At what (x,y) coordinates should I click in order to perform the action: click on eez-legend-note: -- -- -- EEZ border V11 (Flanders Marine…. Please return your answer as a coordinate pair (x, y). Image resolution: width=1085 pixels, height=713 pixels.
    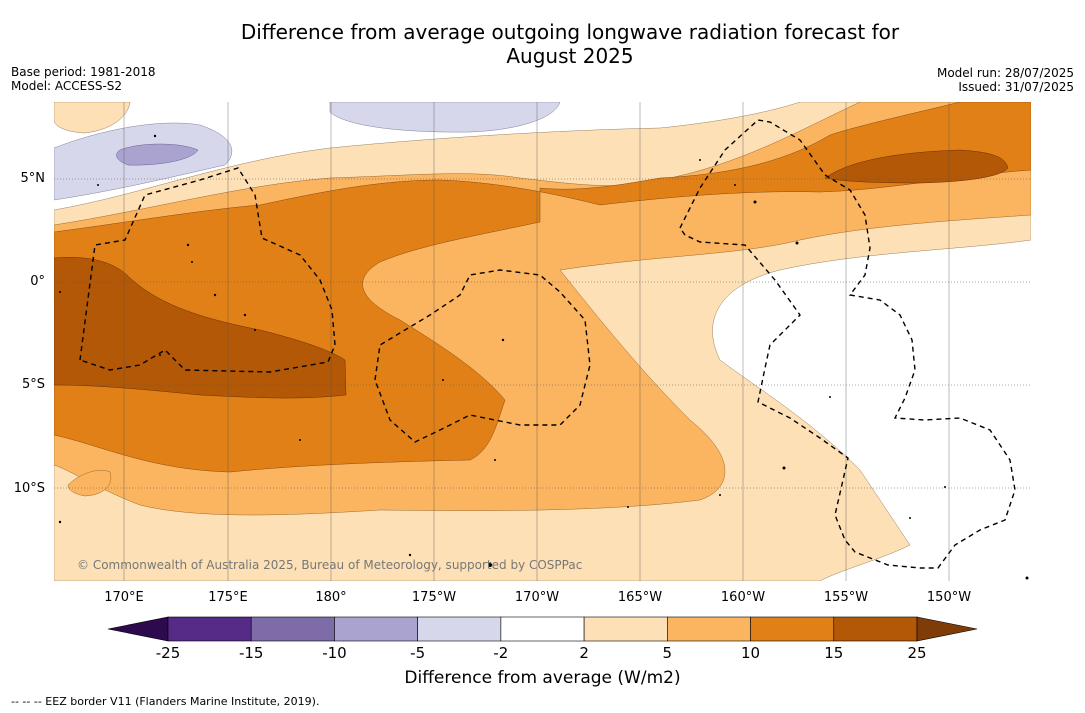
    Looking at the image, I should click on (165, 701).